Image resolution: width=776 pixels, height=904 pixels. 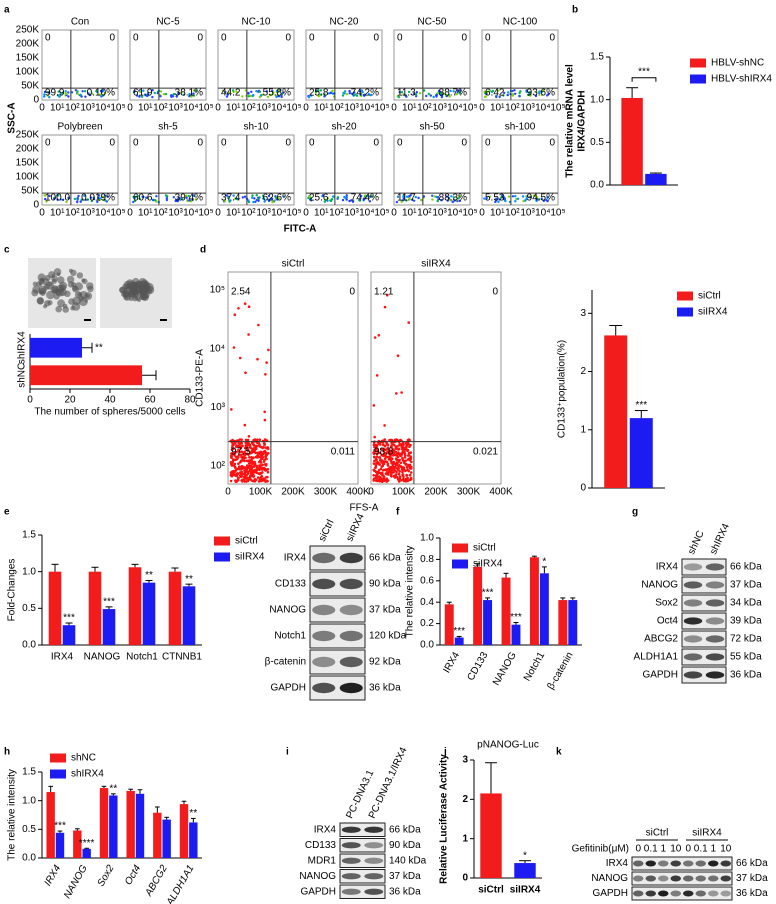 I want to click on lane-label: shIRX4, so click(x=720, y=539).